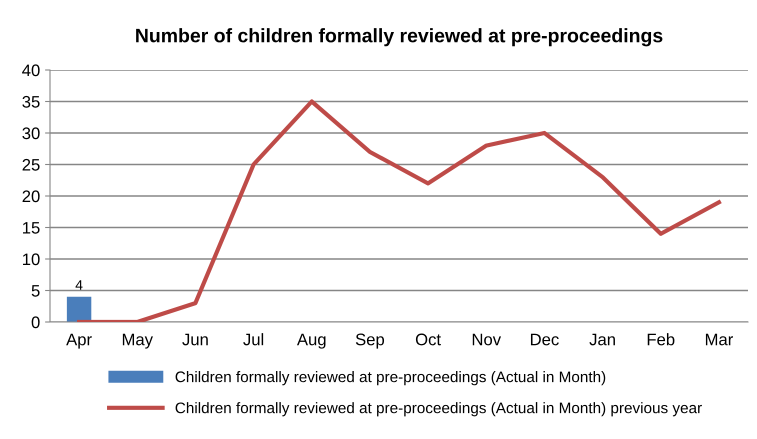 This screenshot has width=757, height=439. I want to click on x-tick-label: Jan, so click(602, 340).